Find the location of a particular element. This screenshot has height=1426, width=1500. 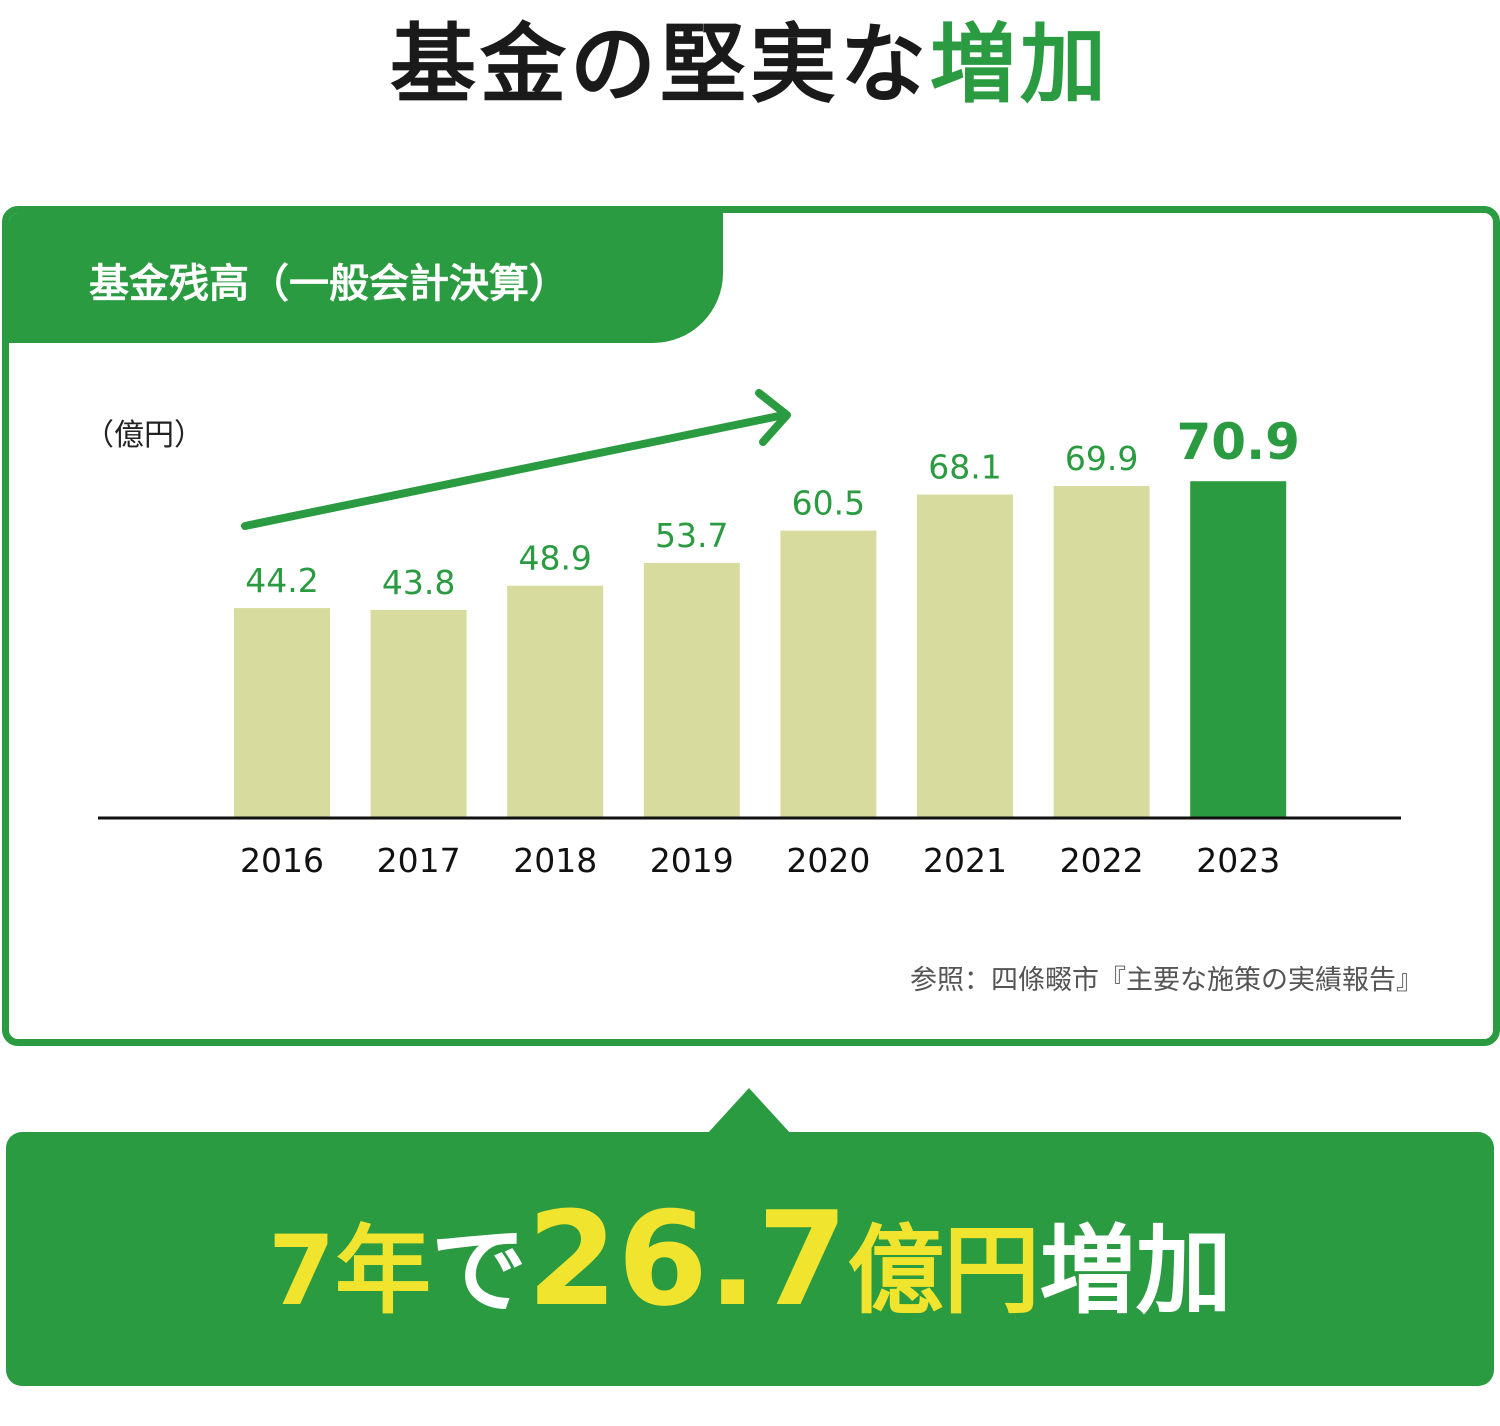

callout-increase: 増加 is located at coordinates (1135, 1271).